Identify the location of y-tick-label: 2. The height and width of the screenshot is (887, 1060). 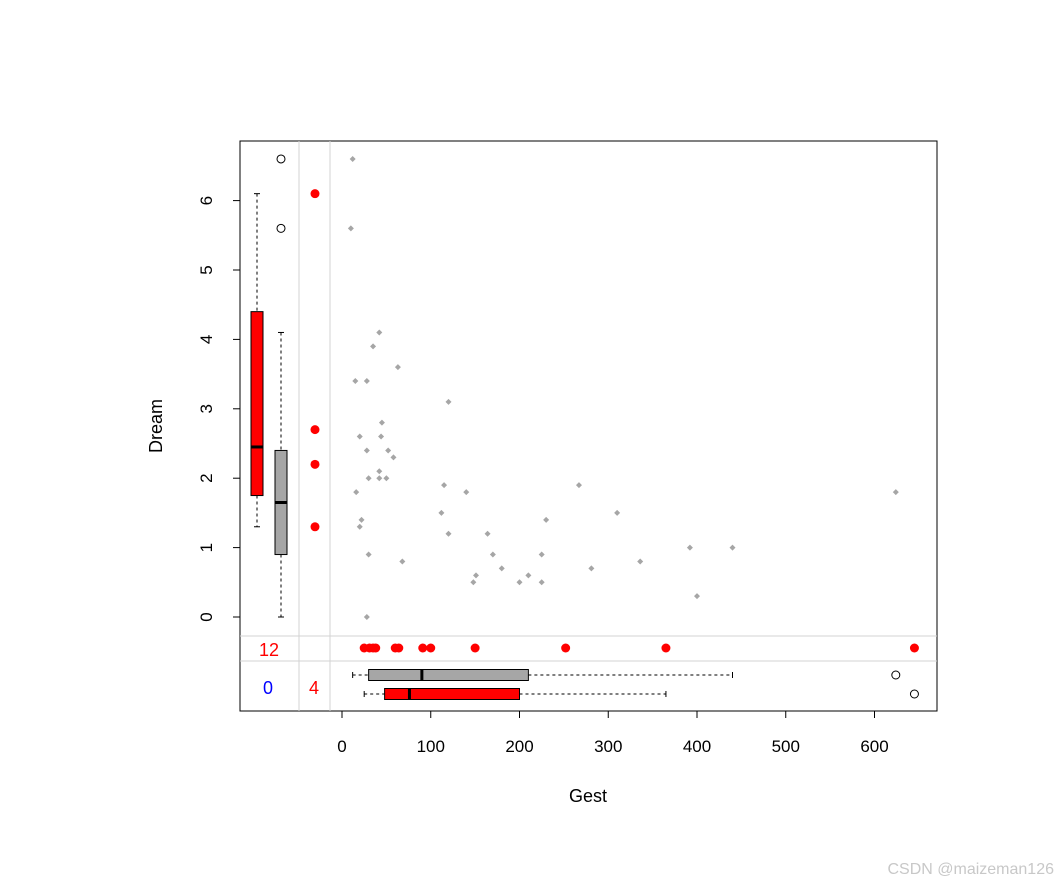
(206, 477).